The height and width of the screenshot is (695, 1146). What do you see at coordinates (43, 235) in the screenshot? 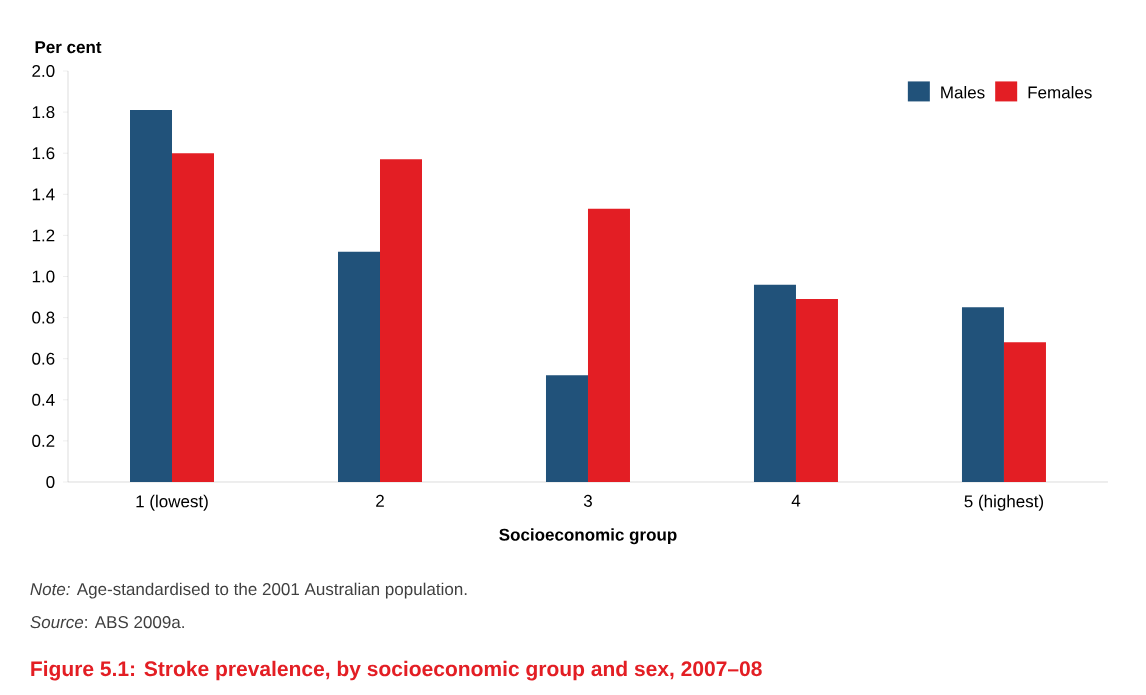
I see `y-tick-label: 1.2` at bounding box center [43, 235].